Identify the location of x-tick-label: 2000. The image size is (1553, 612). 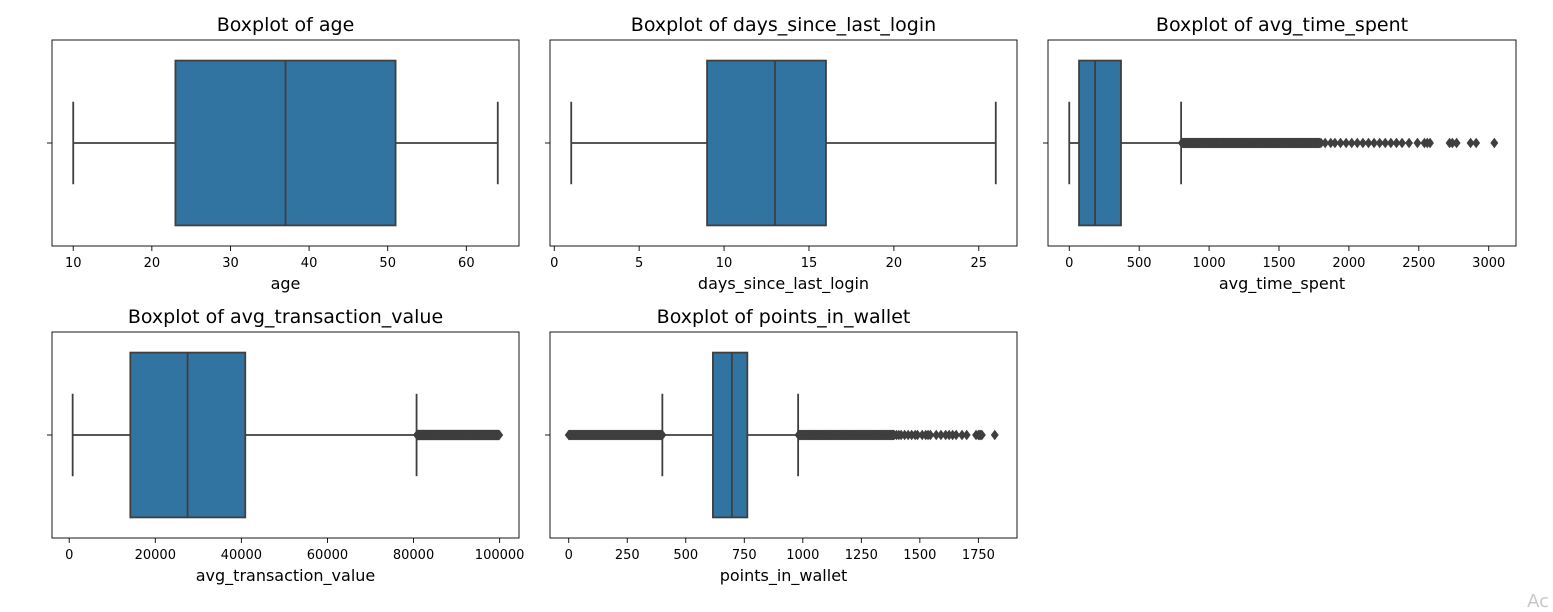
(1348, 263).